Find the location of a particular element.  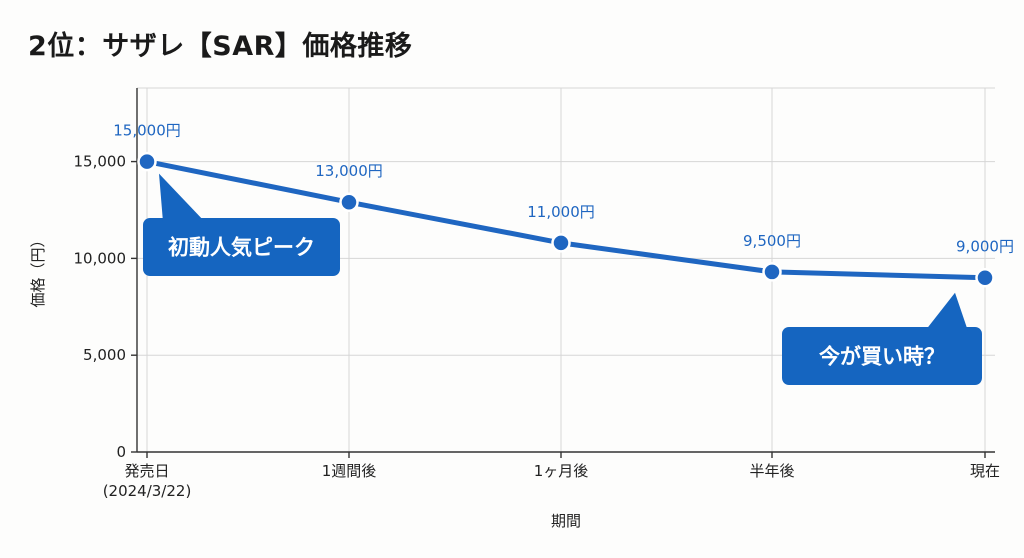

callout-peak: 初動人気ピーク is located at coordinates (241, 224).